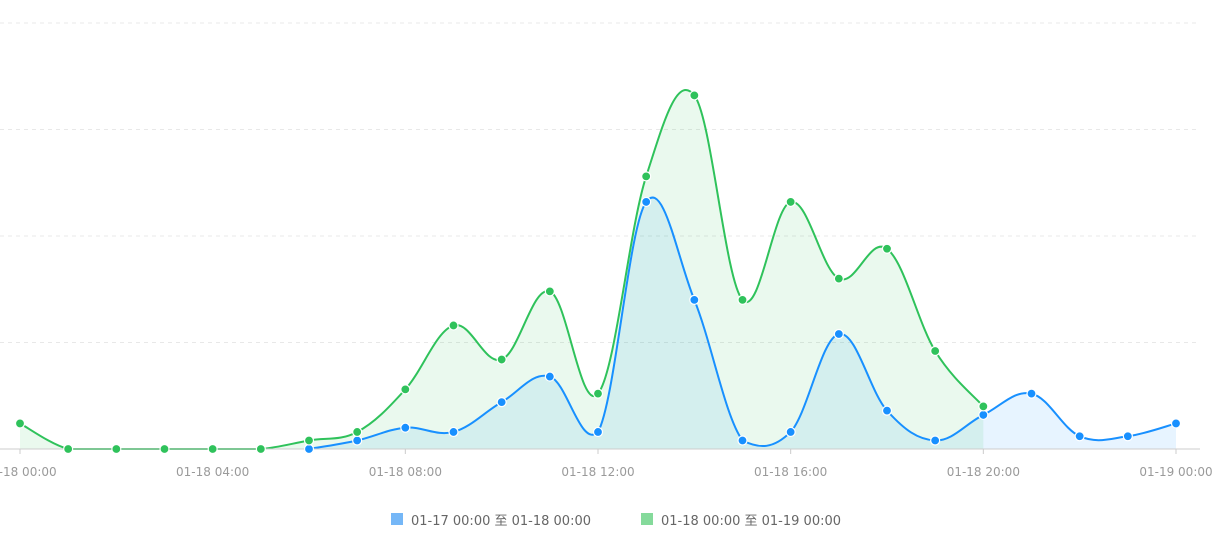 The image size is (1232, 545). What do you see at coordinates (212, 472) in the screenshot?
I see `x-tick-label: 01-18 04:00` at bounding box center [212, 472].